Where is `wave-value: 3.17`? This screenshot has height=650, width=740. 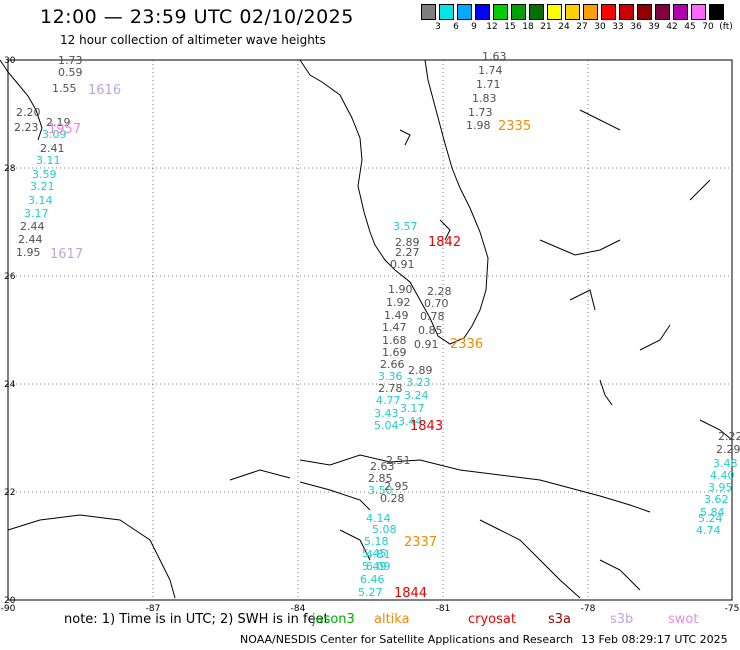 wave-value: 3.17 is located at coordinates (36, 213).